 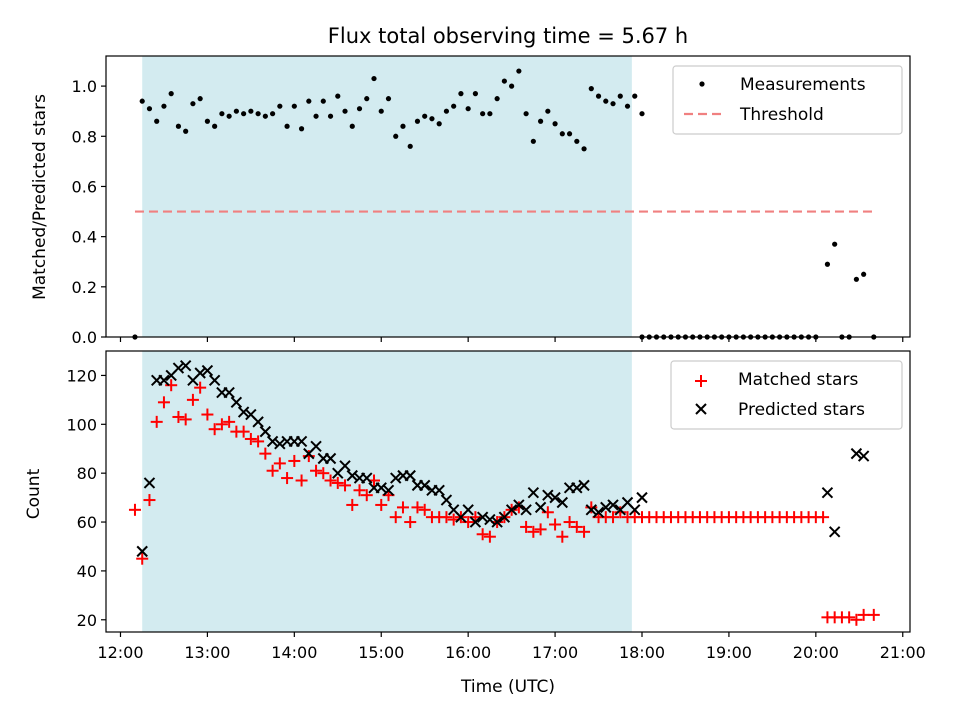 What do you see at coordinates (120, 652) in the screenshot?
I see `x-tick-label: 12:00` at bounding box center [120, 652].